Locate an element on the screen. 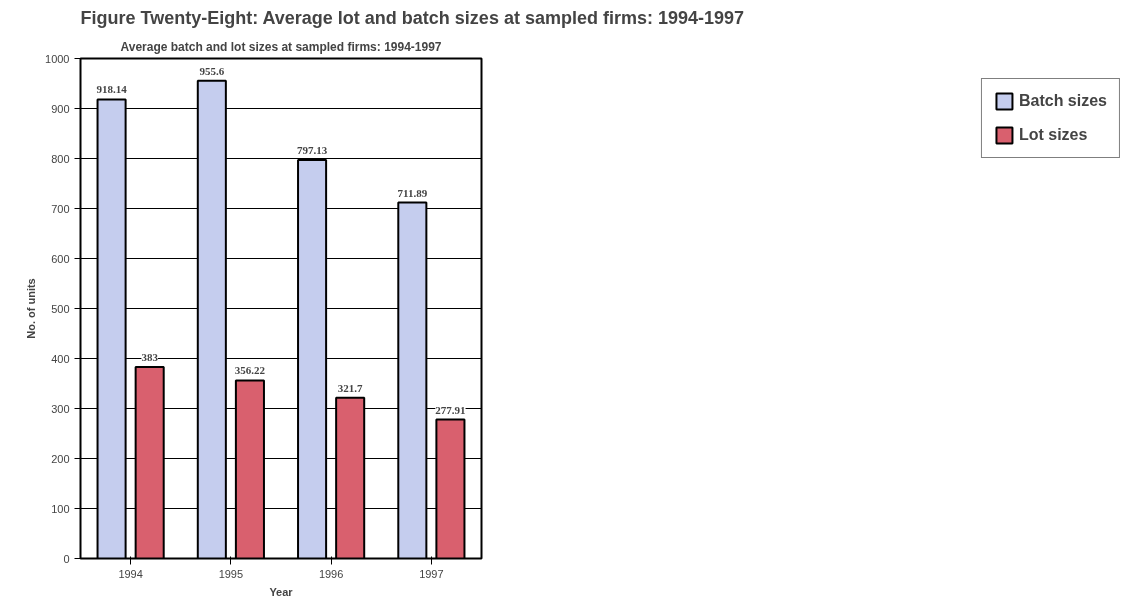 This screenshot has height=616, width=1148. data-label: 277.91 is located at coordinates (450, 409).